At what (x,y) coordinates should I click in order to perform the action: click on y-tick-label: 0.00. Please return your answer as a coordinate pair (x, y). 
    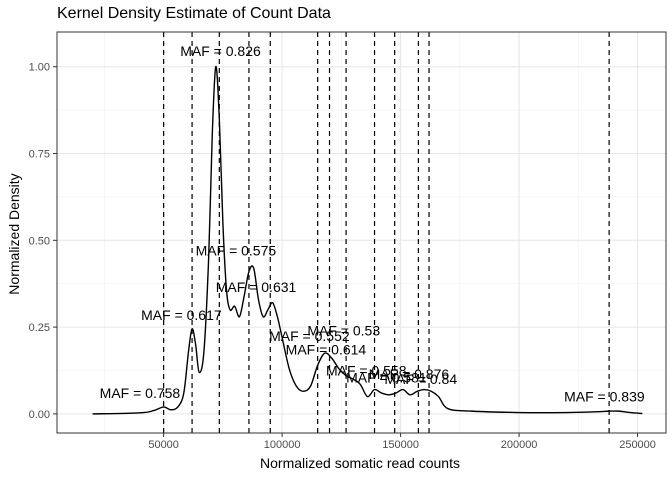
    Looking at the image, I should click on (39, 415).